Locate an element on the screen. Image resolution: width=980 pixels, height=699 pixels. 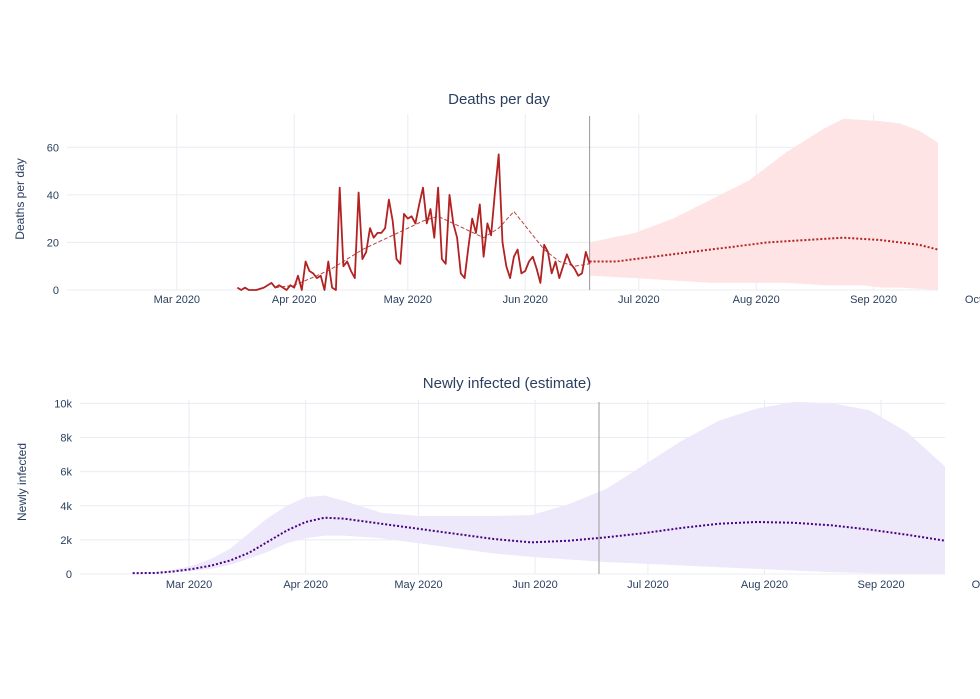
infected-chart-title: Newly infected (estimate) is located at coordinates (507, 383).